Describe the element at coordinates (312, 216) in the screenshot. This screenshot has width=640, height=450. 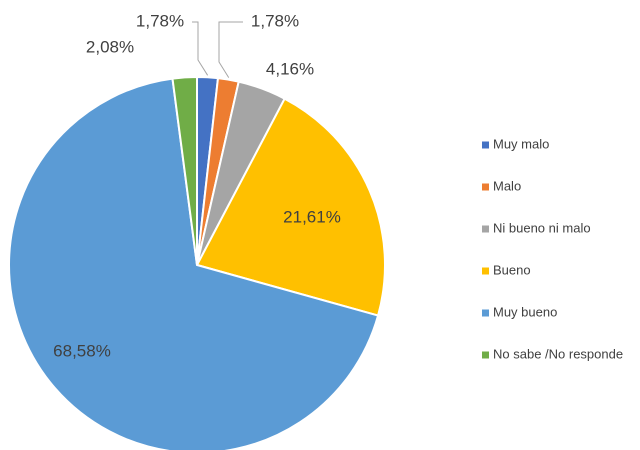
I see `data-label: 21,61%` at that location.